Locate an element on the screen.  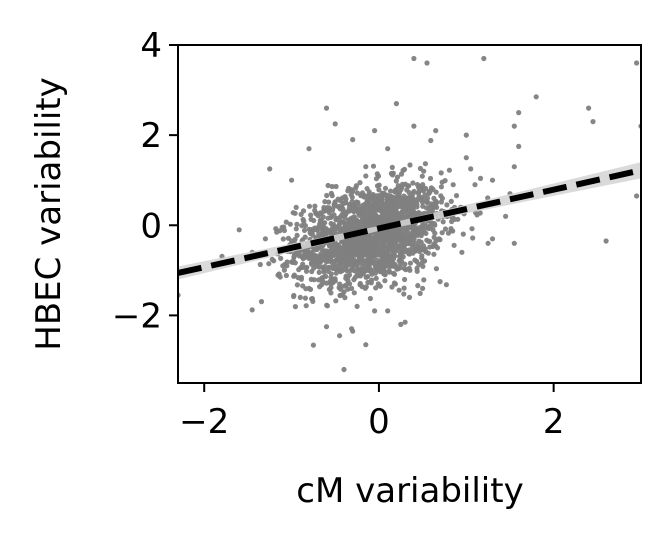
x-tick-label: 2 is located at coordinates (554, 422).